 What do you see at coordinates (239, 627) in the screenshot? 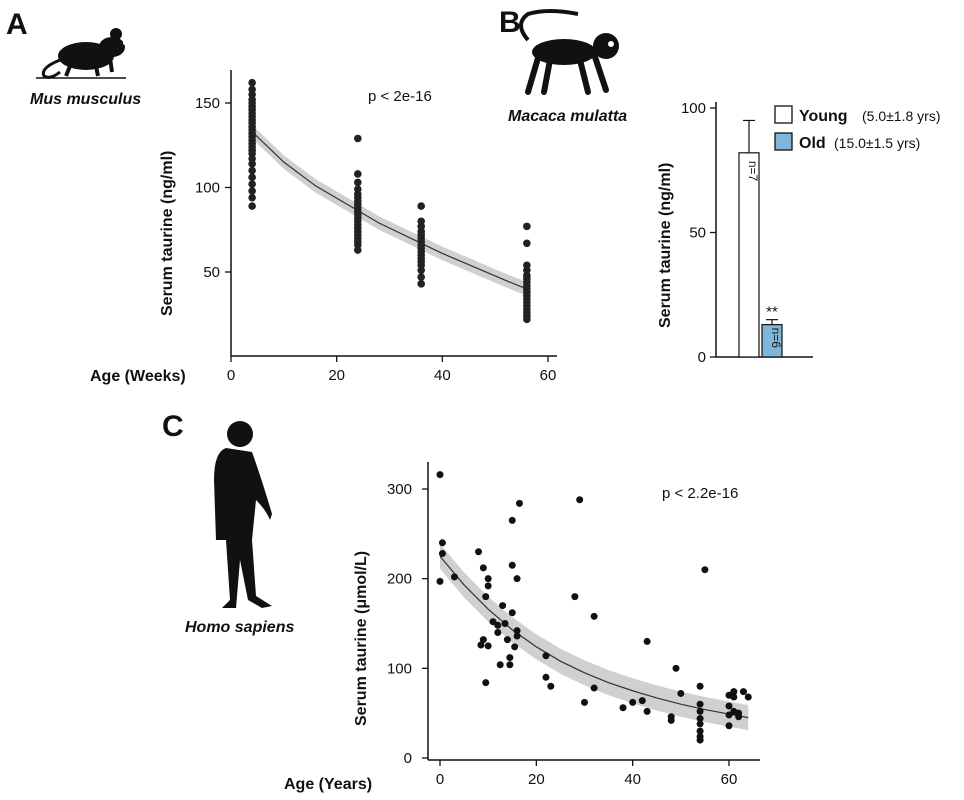
I see `species-label-human: Homo sapiens` at bounding box center [239, 627].